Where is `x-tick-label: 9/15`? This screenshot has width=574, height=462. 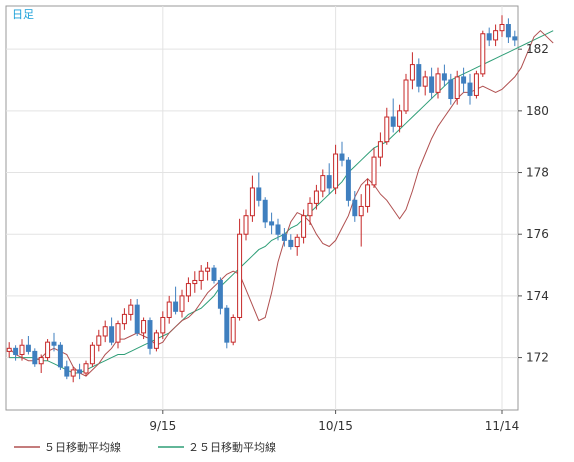 x-tick-label: 9/15 is located at coordinates (162, 426).